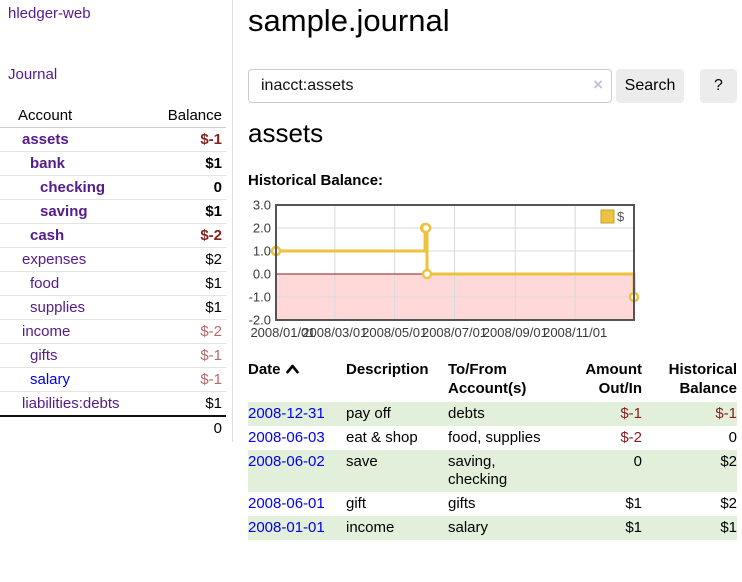 The height and width of the screenshot is (582, 742). Describe the element at coordinates (113, 235) in the screenshot. I see `account-row: cash $-2` at that location.